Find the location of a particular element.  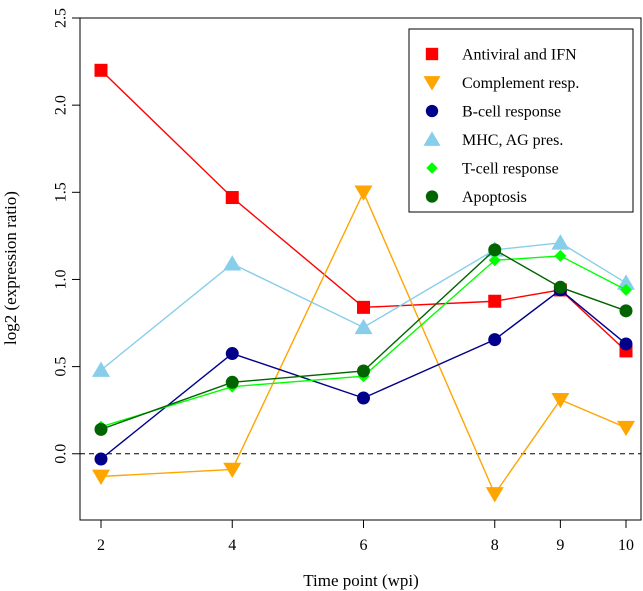

legend-box is located at coordinates (521, 120).